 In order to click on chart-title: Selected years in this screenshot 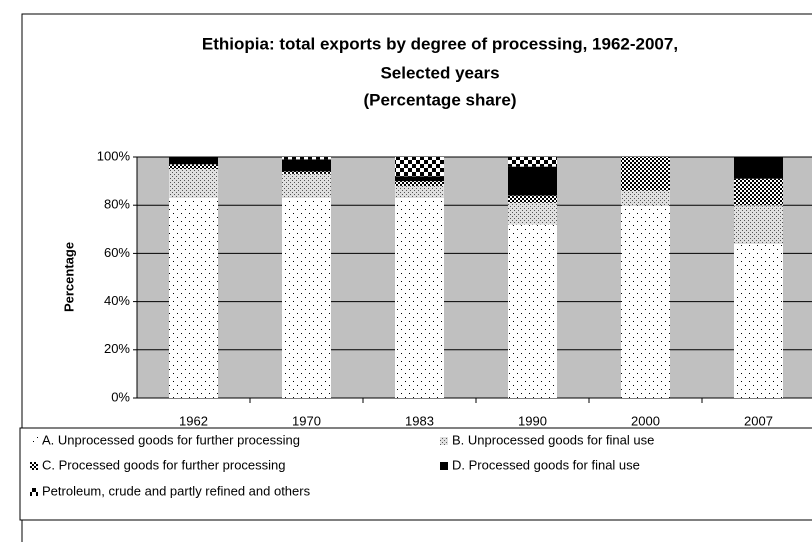, I will do `click(439, 72)`.